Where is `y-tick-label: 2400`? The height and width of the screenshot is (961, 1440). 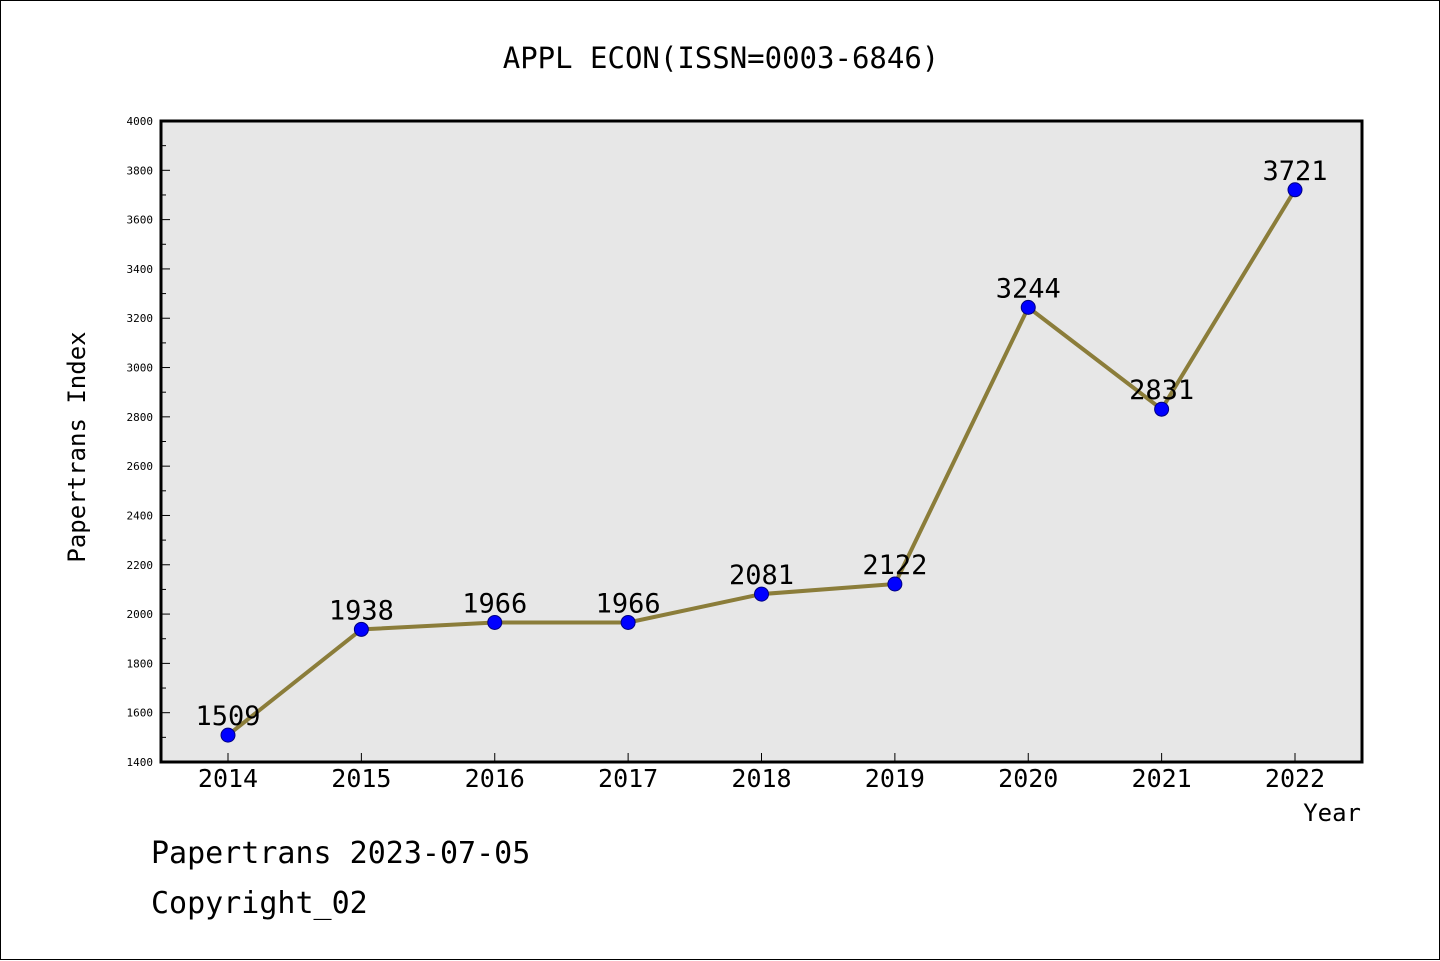
y-tick-label: 2400 is located at coordinates (140, 515).